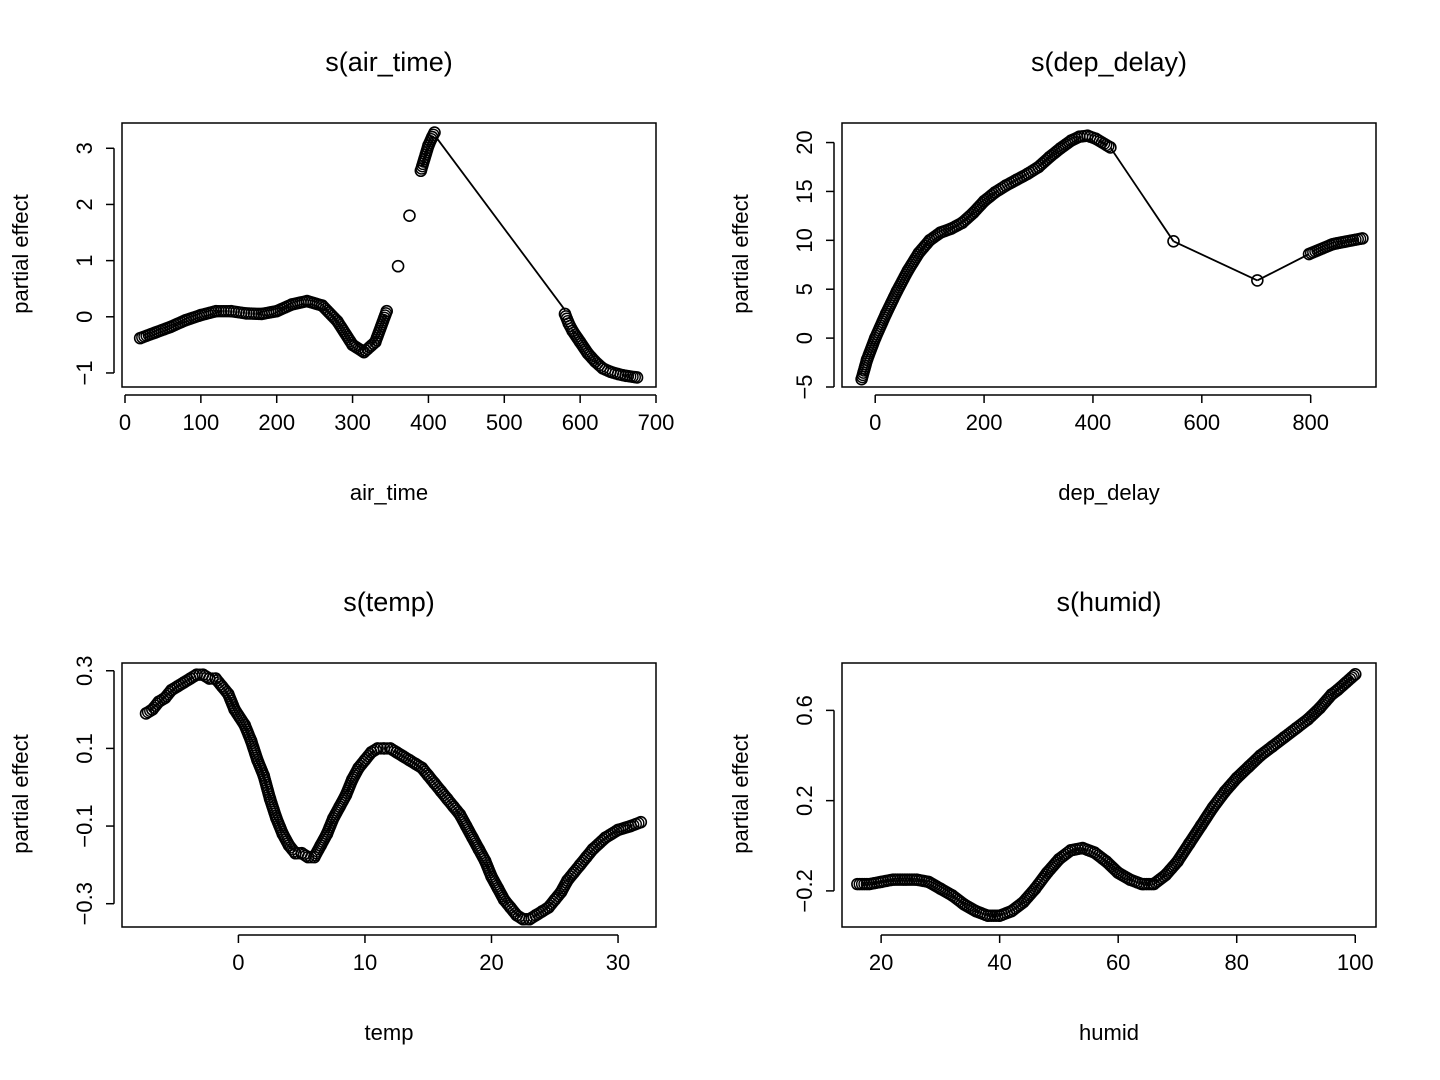 The height and width of the screenshot is (1080, 1440). Describe the element at coordinates (352, 422) in the screenshot. I see `x-tick-label-air-time: 300` at that location.